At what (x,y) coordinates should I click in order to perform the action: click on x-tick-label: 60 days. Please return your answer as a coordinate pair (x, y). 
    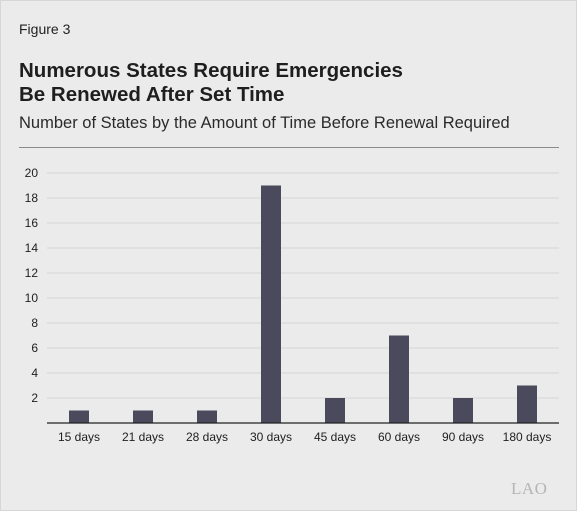
    Looking at the image, I should click on (399, 437).